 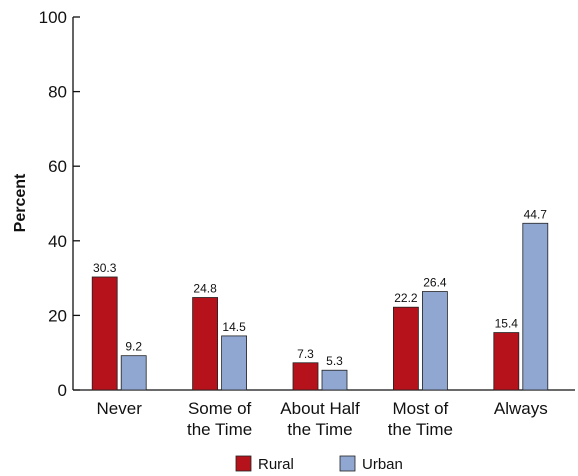 I want to click on x-tick-label: Most of, so click(x=421, y=408).